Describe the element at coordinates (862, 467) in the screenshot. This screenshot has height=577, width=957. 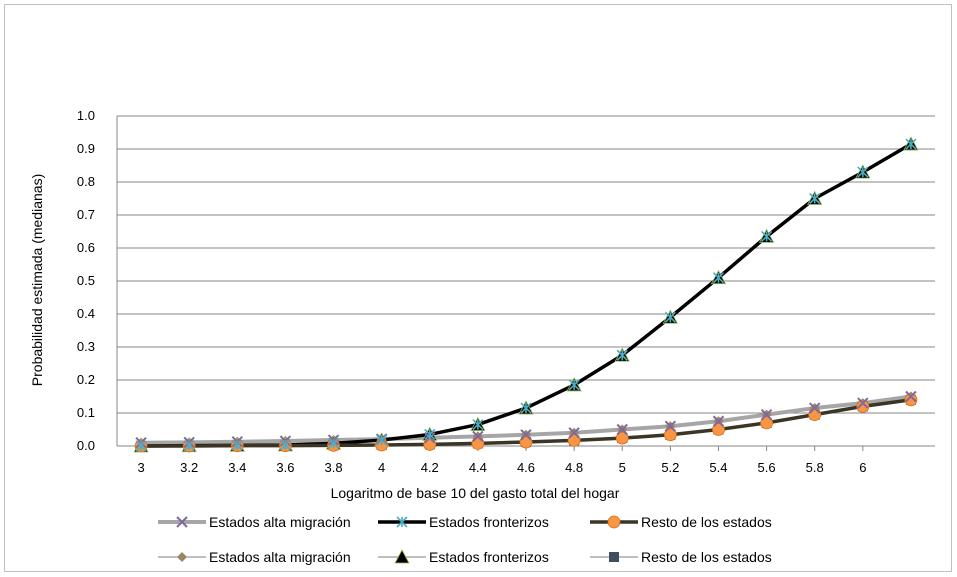
I see `x-tick-label: 6` at that location.